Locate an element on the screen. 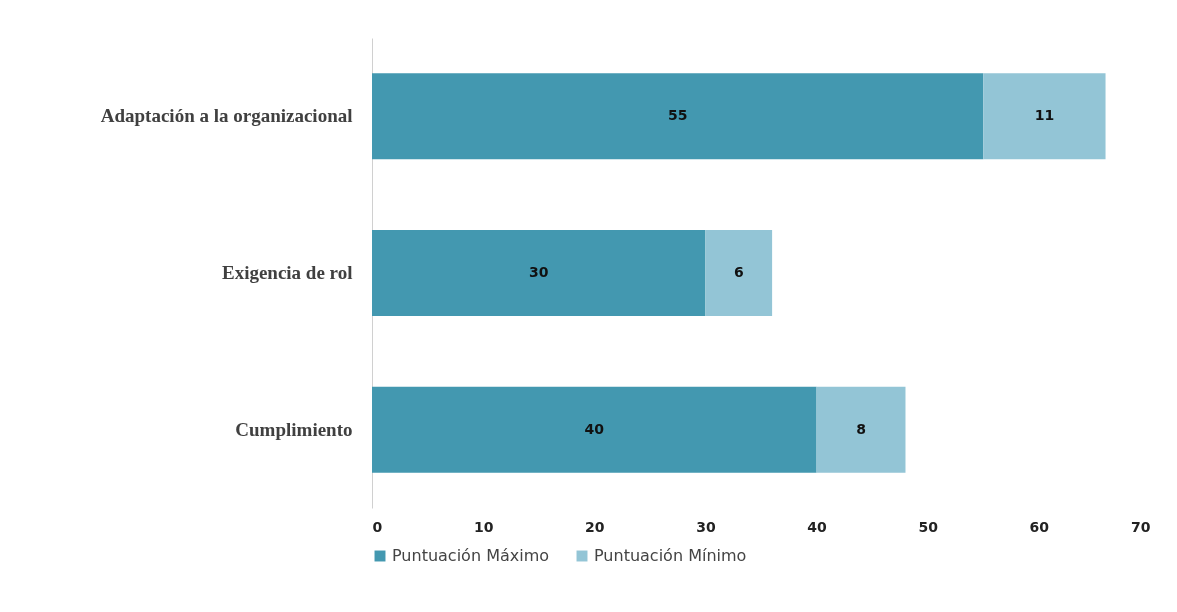  y-tick-label: Cumplimiento is located at coordinates (294, 429).